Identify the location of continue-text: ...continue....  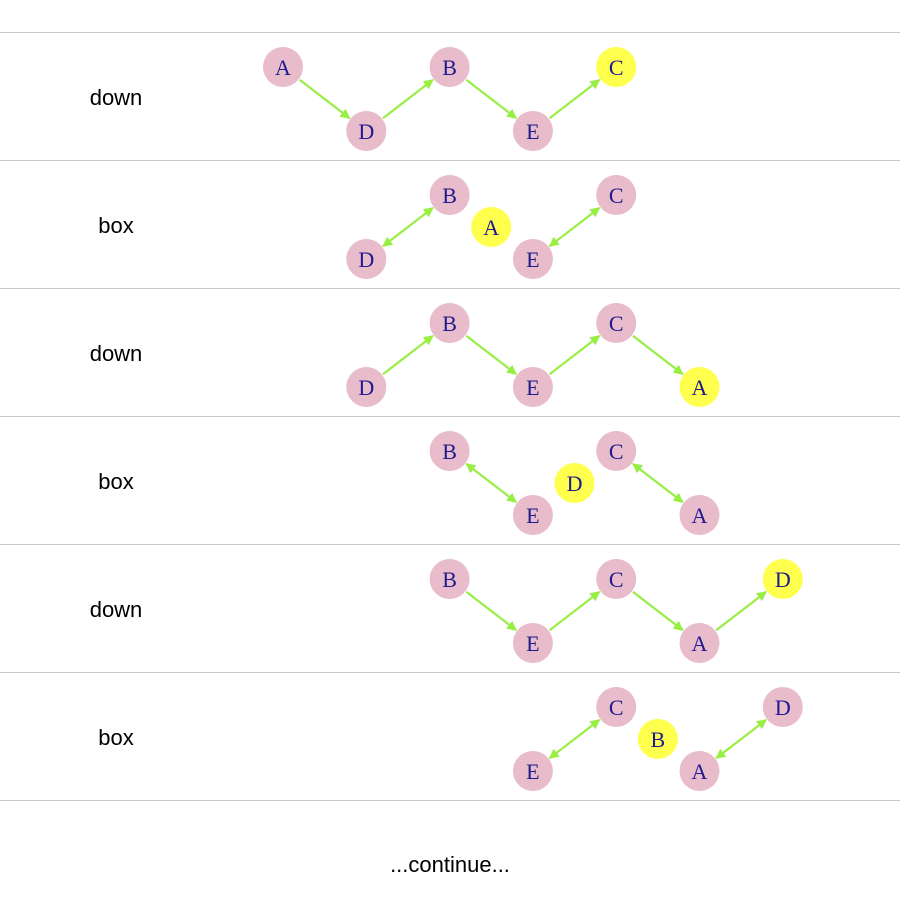
(450, 864).